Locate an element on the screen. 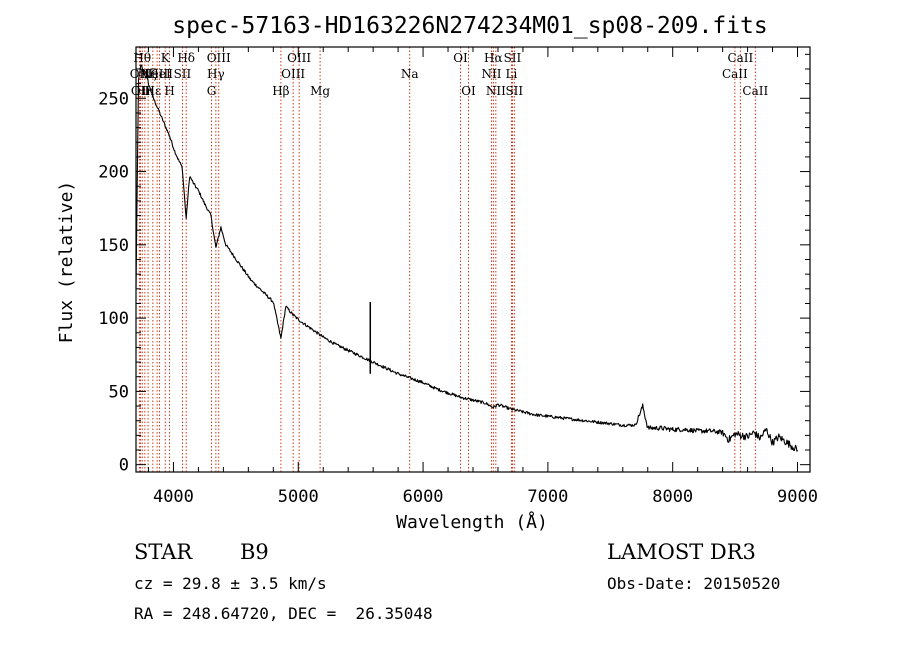  x-tick-label: 4000 is located at coordinates (173, 497).